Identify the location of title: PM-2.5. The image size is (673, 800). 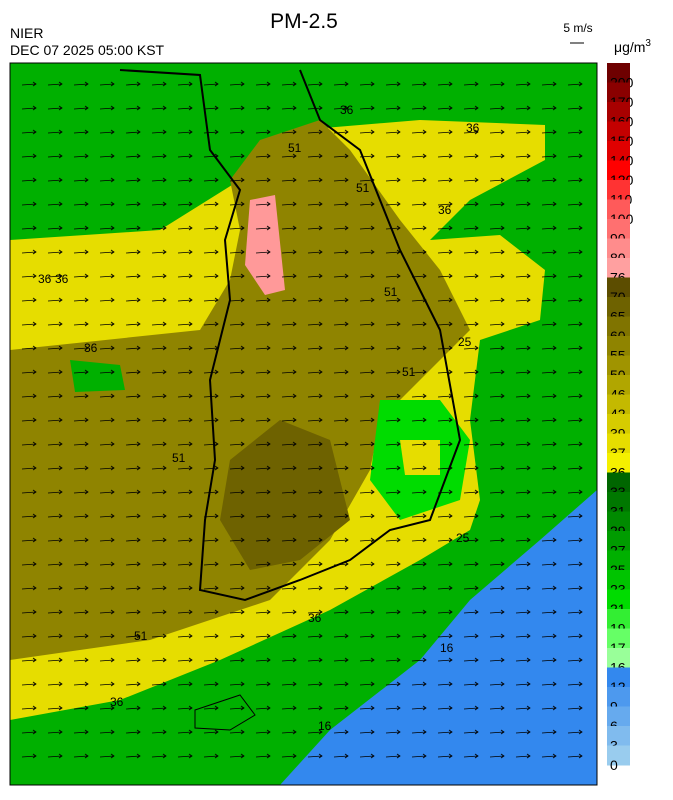
(304, 21).